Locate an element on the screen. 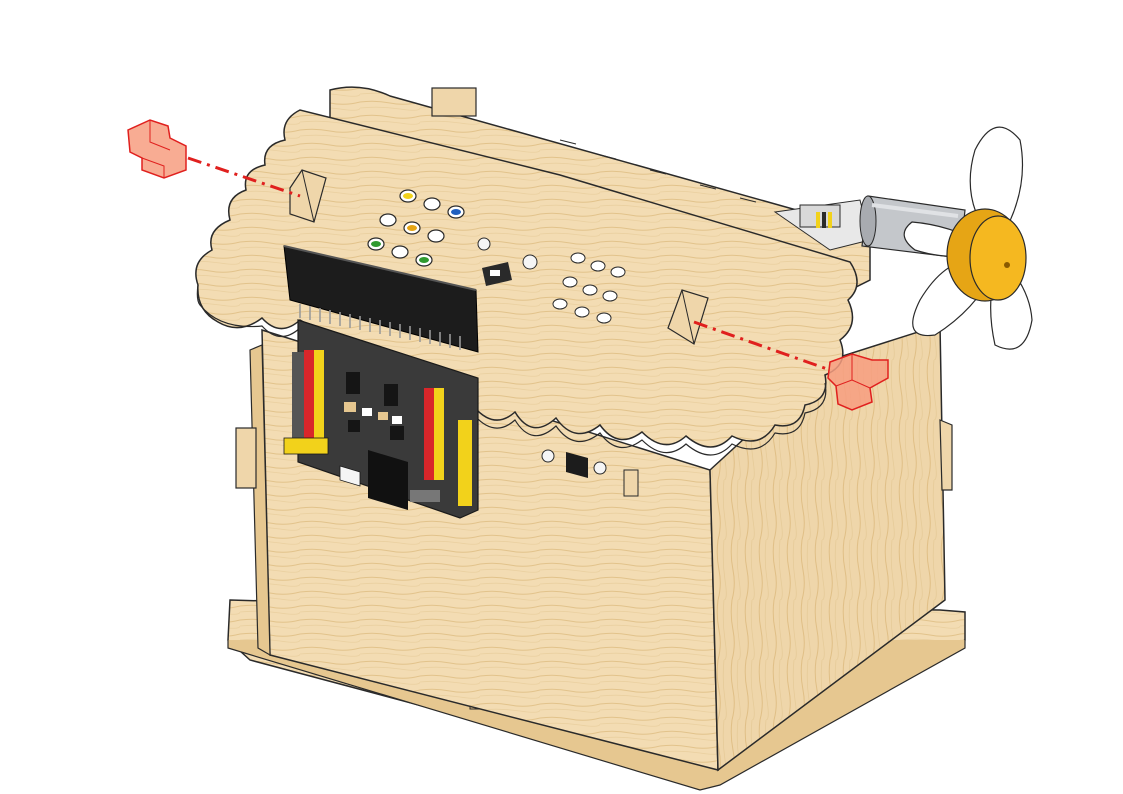  controller-board is located at coordinates (381, 382).